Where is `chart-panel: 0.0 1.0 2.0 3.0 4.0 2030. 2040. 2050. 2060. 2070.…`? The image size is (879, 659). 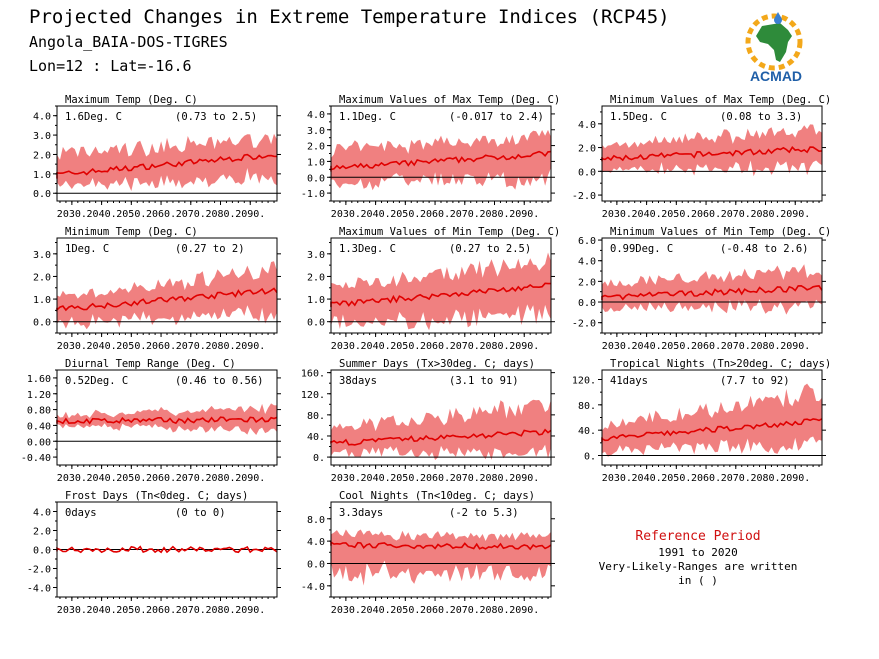
chart-panel: 0.0 1.0 2.0 3.0 4.0 2030. 2040. 2050. 2060. 2070.… is located at coordinates (157, 157).